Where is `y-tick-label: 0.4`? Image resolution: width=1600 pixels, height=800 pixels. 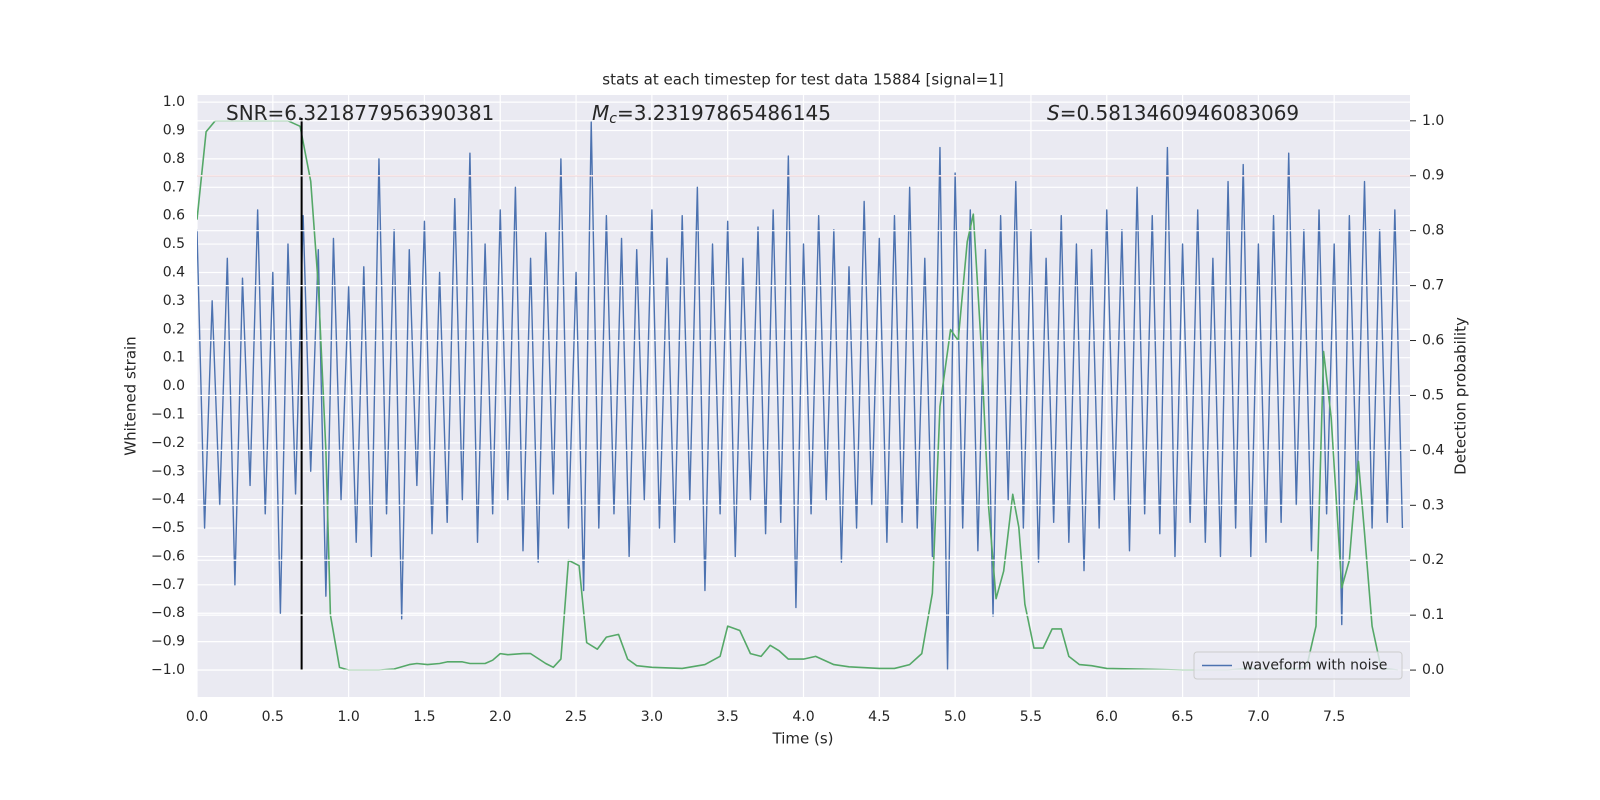
y-tick-label: 0.4 is located at coordinates (174, 272).